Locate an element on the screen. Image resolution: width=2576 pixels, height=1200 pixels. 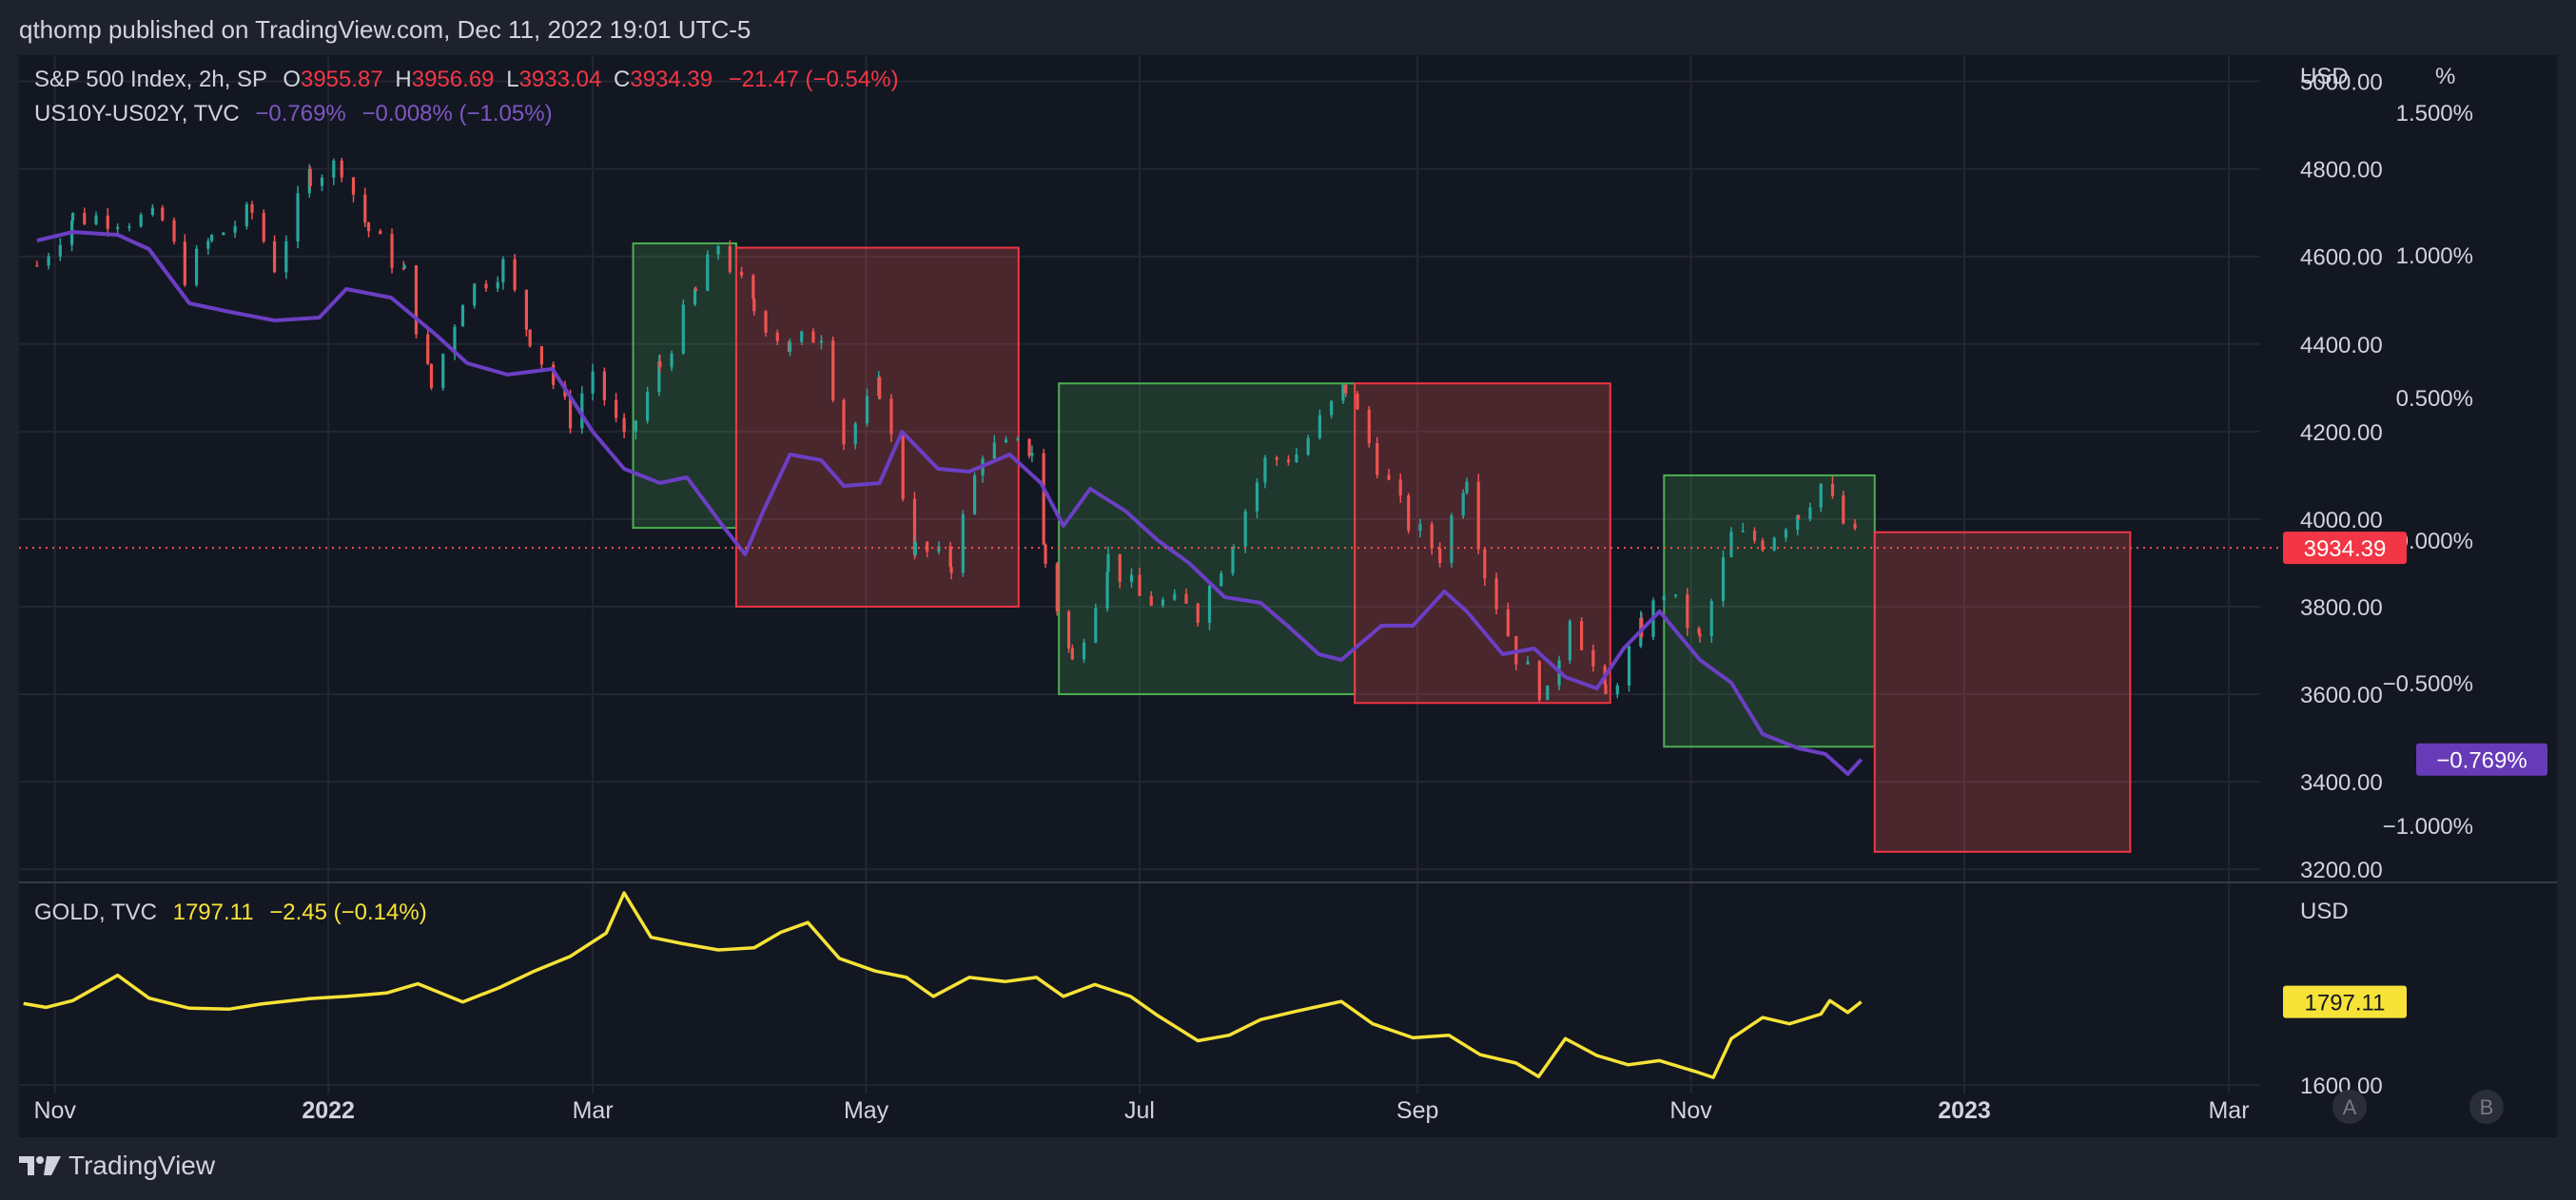
spx-price-tag-bg is located at coordinates (2345, 549).